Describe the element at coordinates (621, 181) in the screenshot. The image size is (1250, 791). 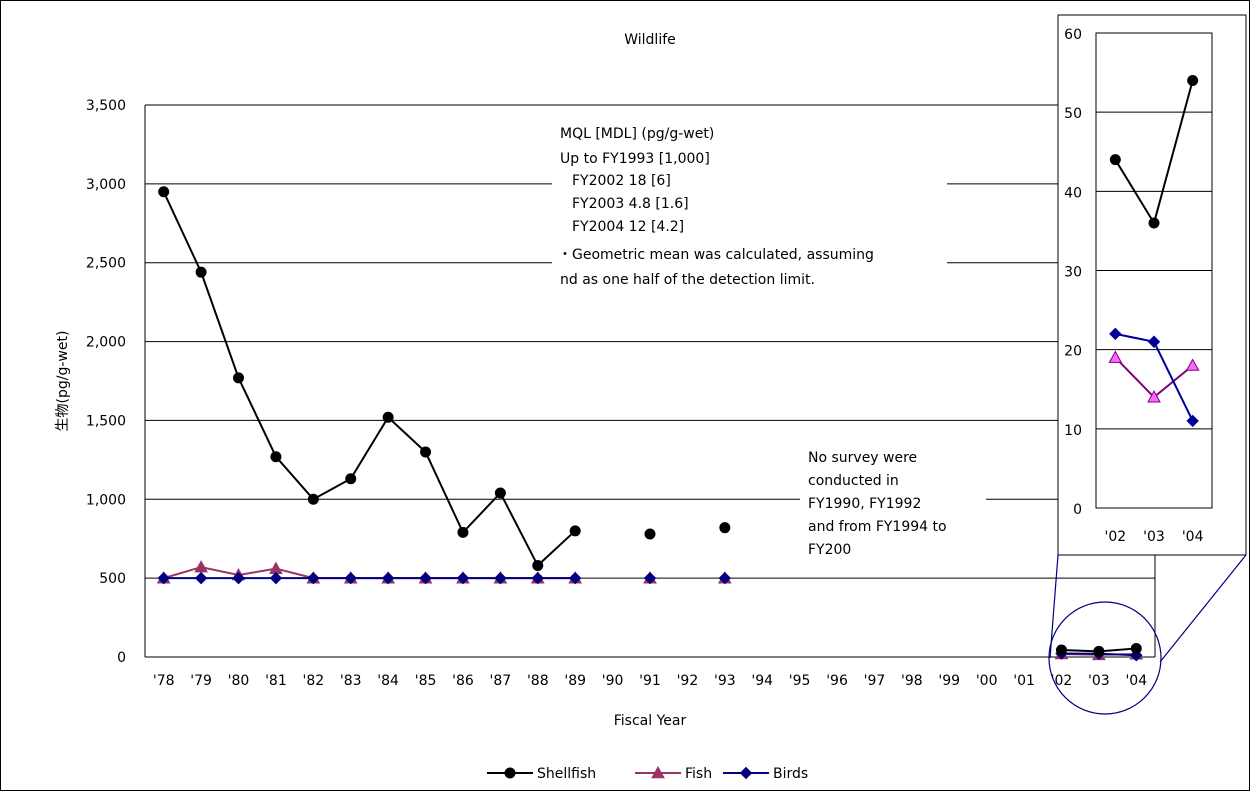
I see `mql-note-line: FY2002 18 [6]` at that location.